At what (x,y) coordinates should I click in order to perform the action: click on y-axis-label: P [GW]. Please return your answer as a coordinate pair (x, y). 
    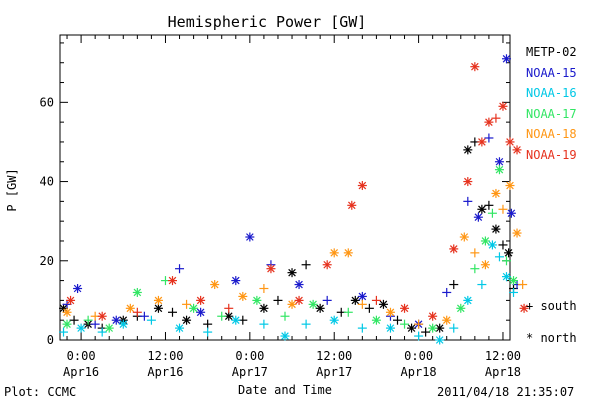
    Looking at the image, I should click on (12, 189).